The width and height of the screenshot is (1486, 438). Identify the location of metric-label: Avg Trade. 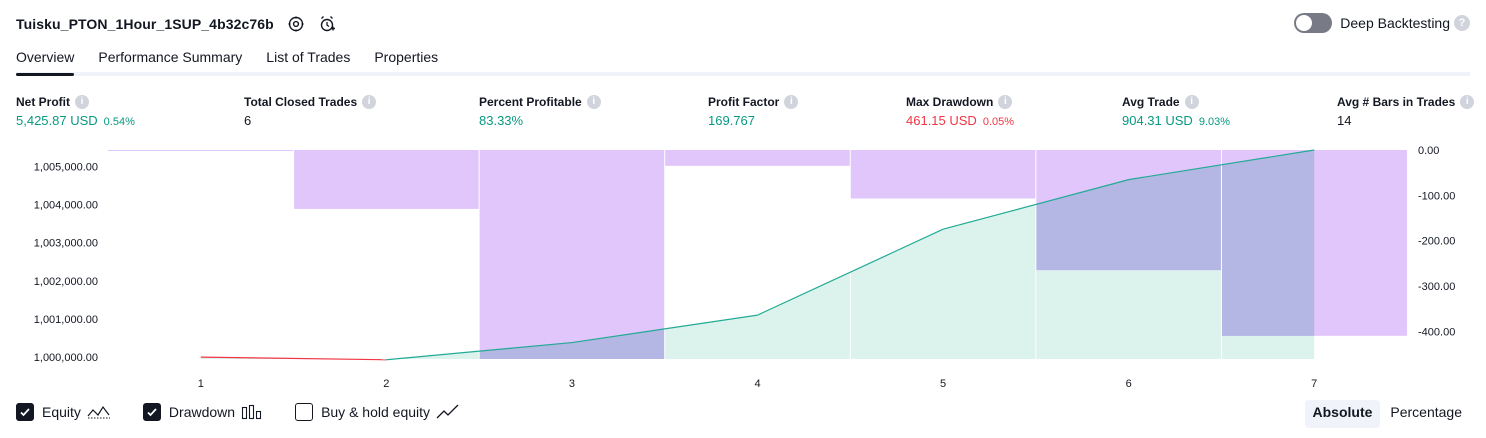
(1151, 101).